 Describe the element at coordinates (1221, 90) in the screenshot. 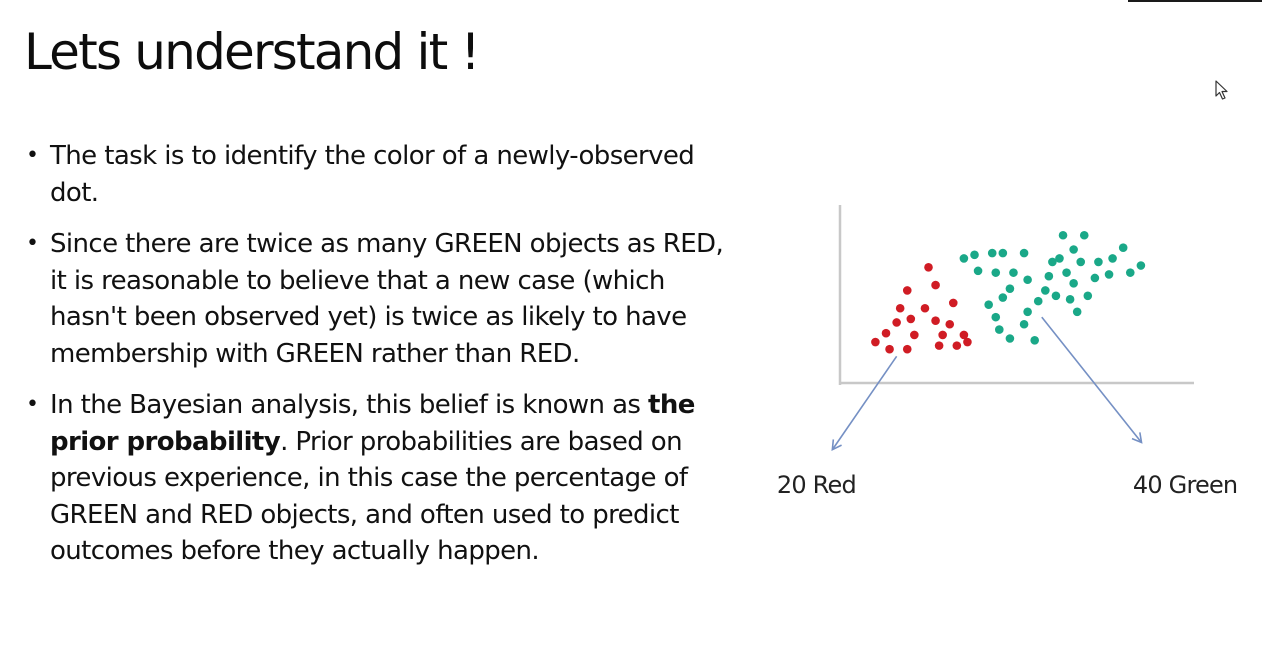

I see `mouse-cursor-icon` at that location.